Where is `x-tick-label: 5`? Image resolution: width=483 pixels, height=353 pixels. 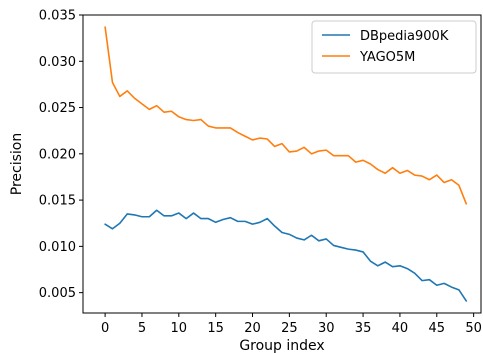 x-tick-label: 5 is located at coordinates (142, 328).